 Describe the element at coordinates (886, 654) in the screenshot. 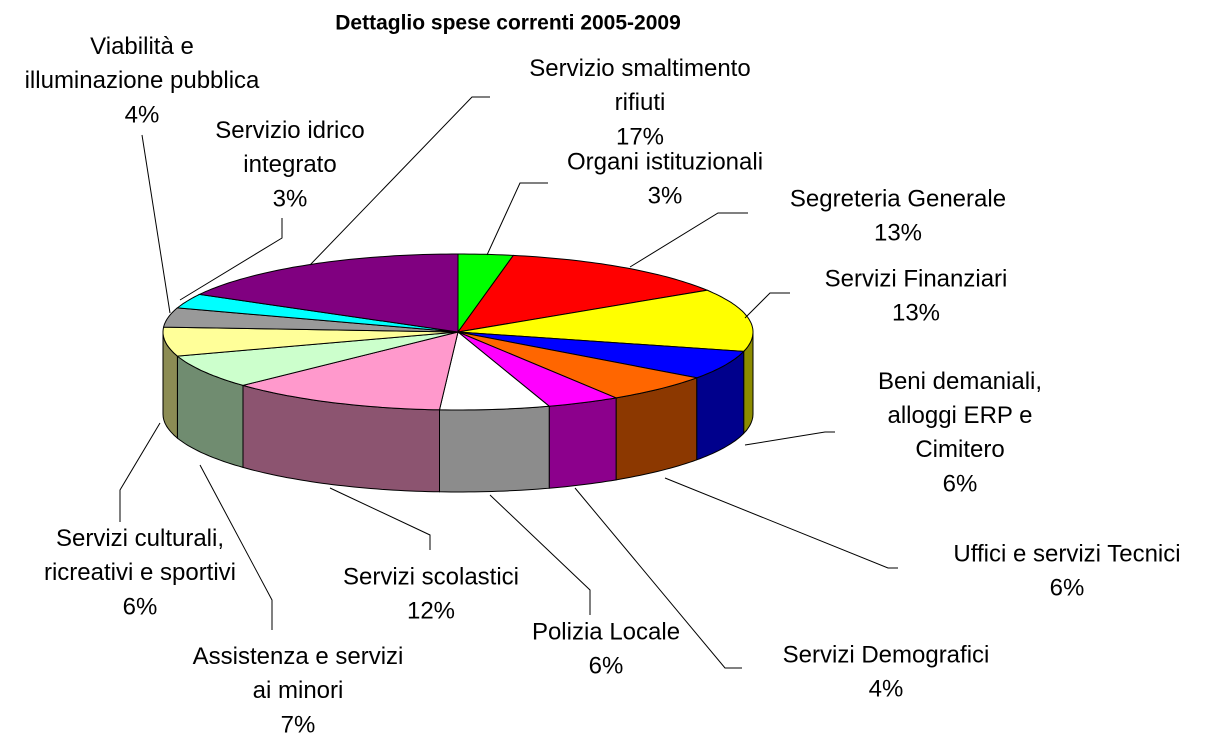

I see `category-label: Servizi Demografici` at that location.